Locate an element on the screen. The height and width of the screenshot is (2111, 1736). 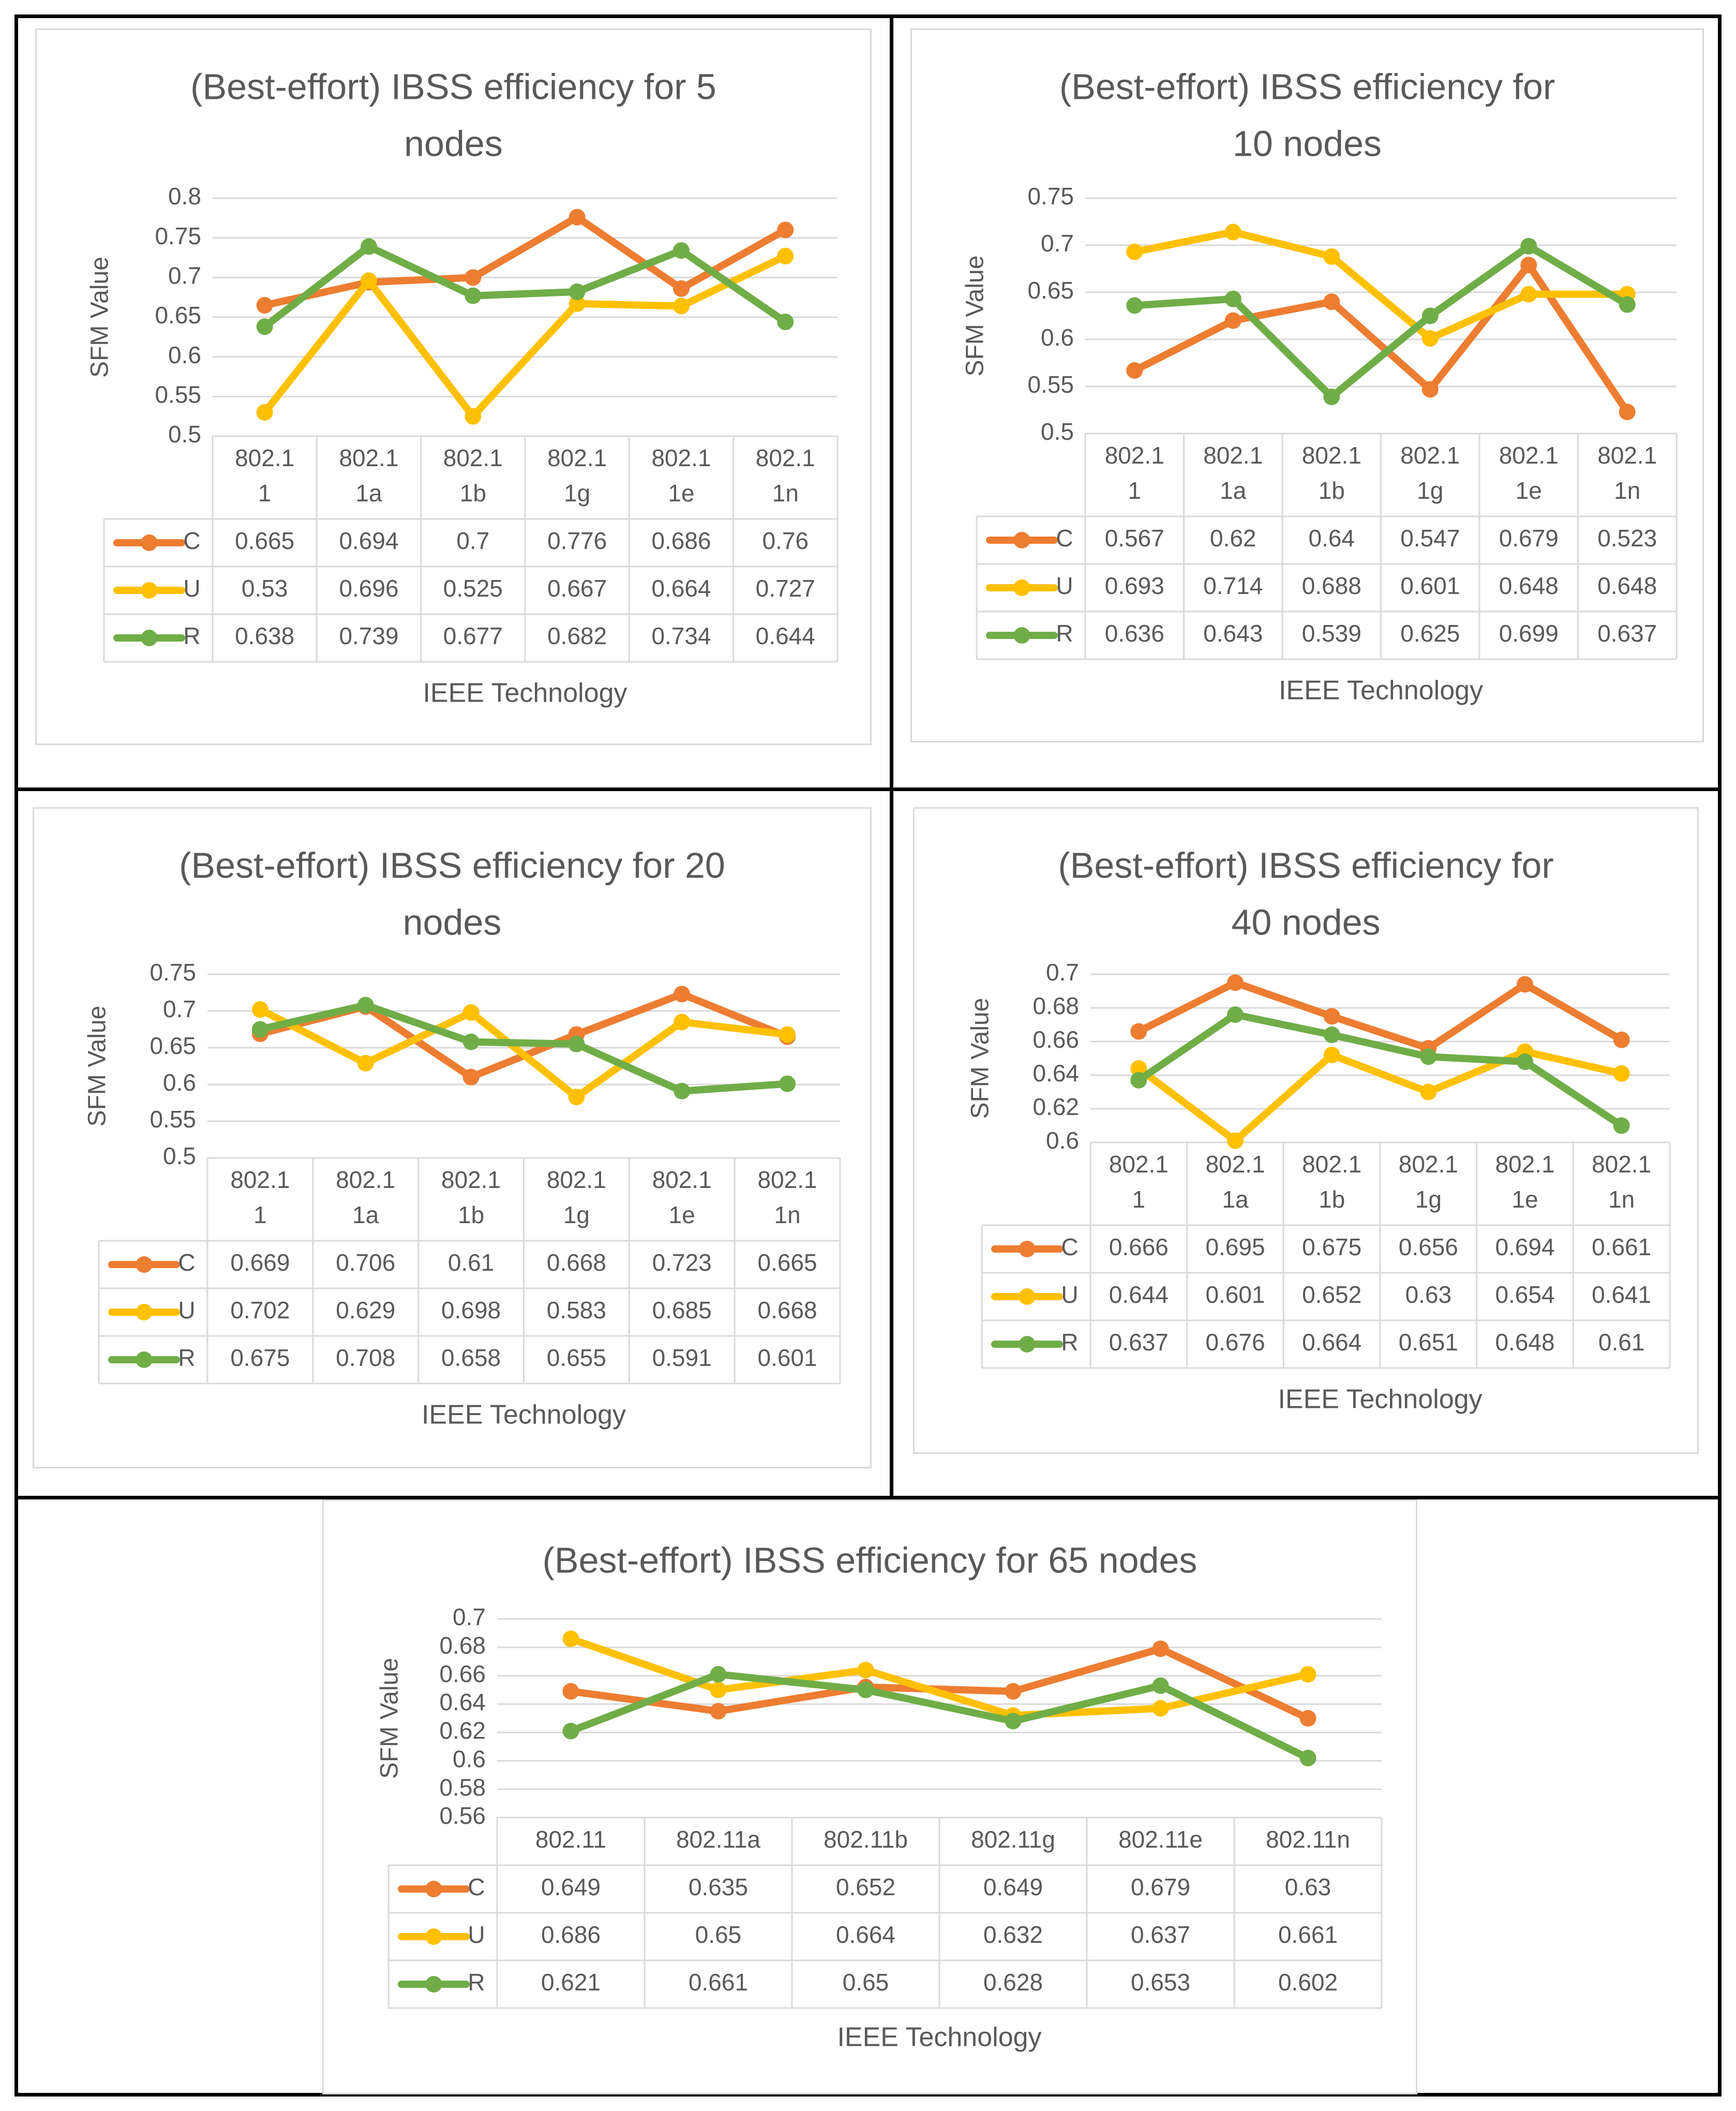
table-value: 0.679 is located at coordinates (1160, 1887).